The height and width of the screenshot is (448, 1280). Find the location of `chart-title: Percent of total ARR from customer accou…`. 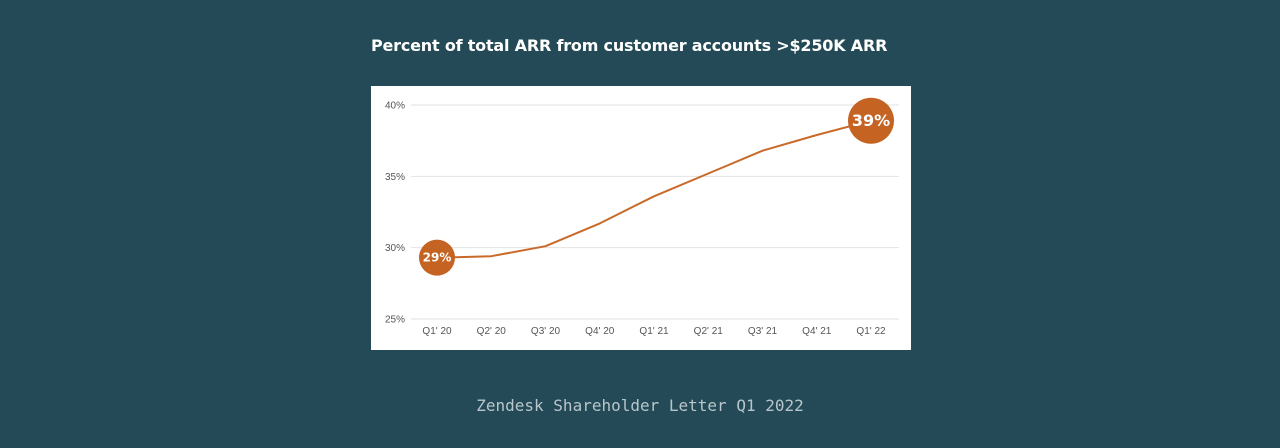

chart-title: Percent of total ARR from customer accou… is located at coordinates (629, 45).